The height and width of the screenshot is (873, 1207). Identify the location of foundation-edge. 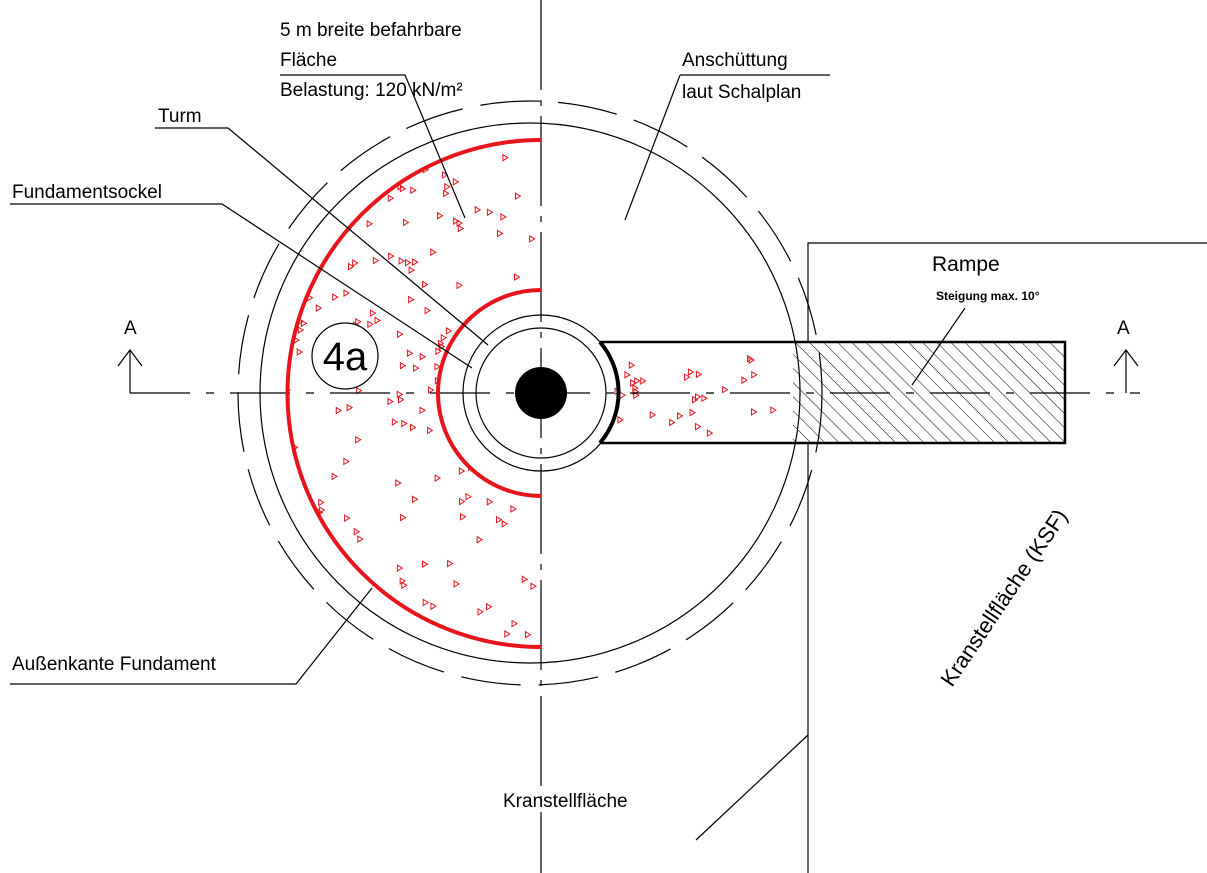
(413, 393).